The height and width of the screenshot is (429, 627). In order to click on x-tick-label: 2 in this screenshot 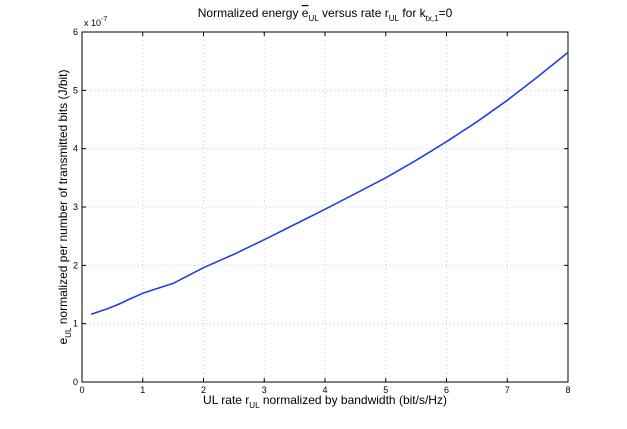, I will do `click(203, 390)`.